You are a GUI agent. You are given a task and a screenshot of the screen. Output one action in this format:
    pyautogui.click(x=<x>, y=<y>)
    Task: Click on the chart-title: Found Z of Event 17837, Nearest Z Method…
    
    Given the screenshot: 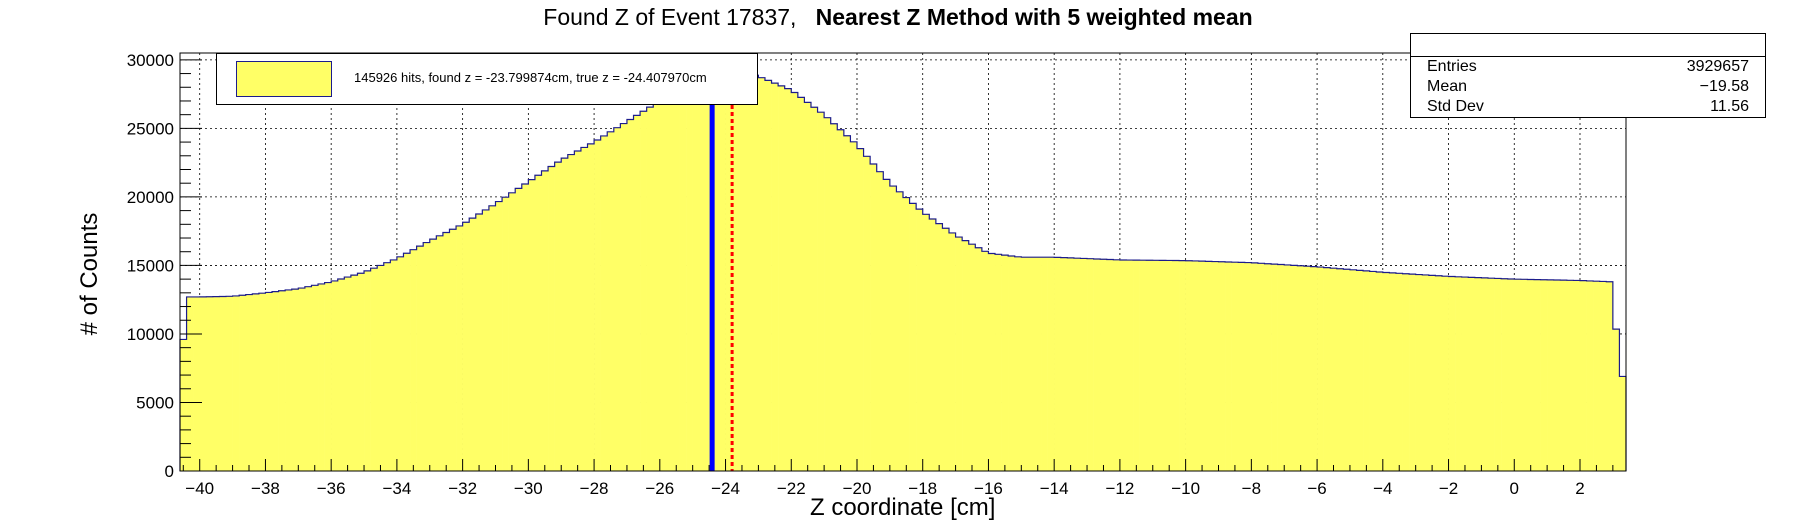 What is the action you would take?
    pyautogui.click(x=898, y=17)
    